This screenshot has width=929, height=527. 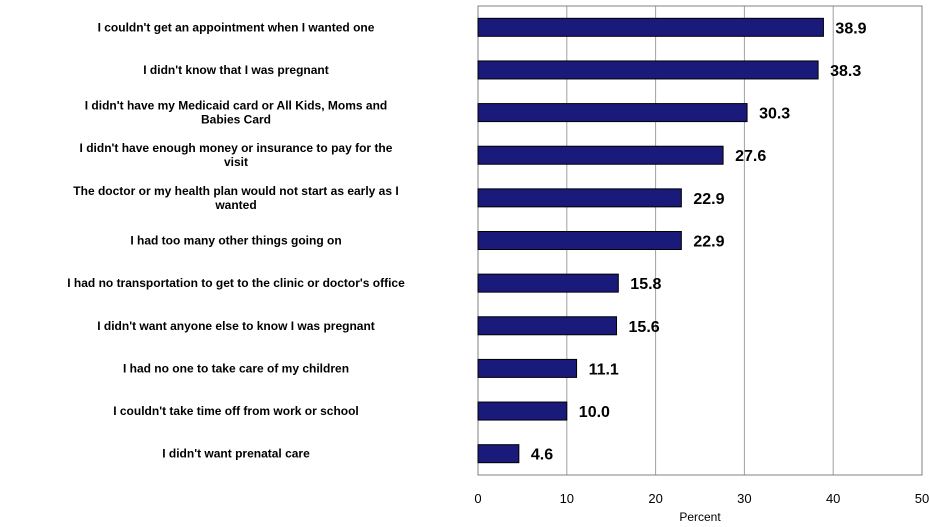 I want to click on bar-value-label: 10.0, so click(x=594, y=412).